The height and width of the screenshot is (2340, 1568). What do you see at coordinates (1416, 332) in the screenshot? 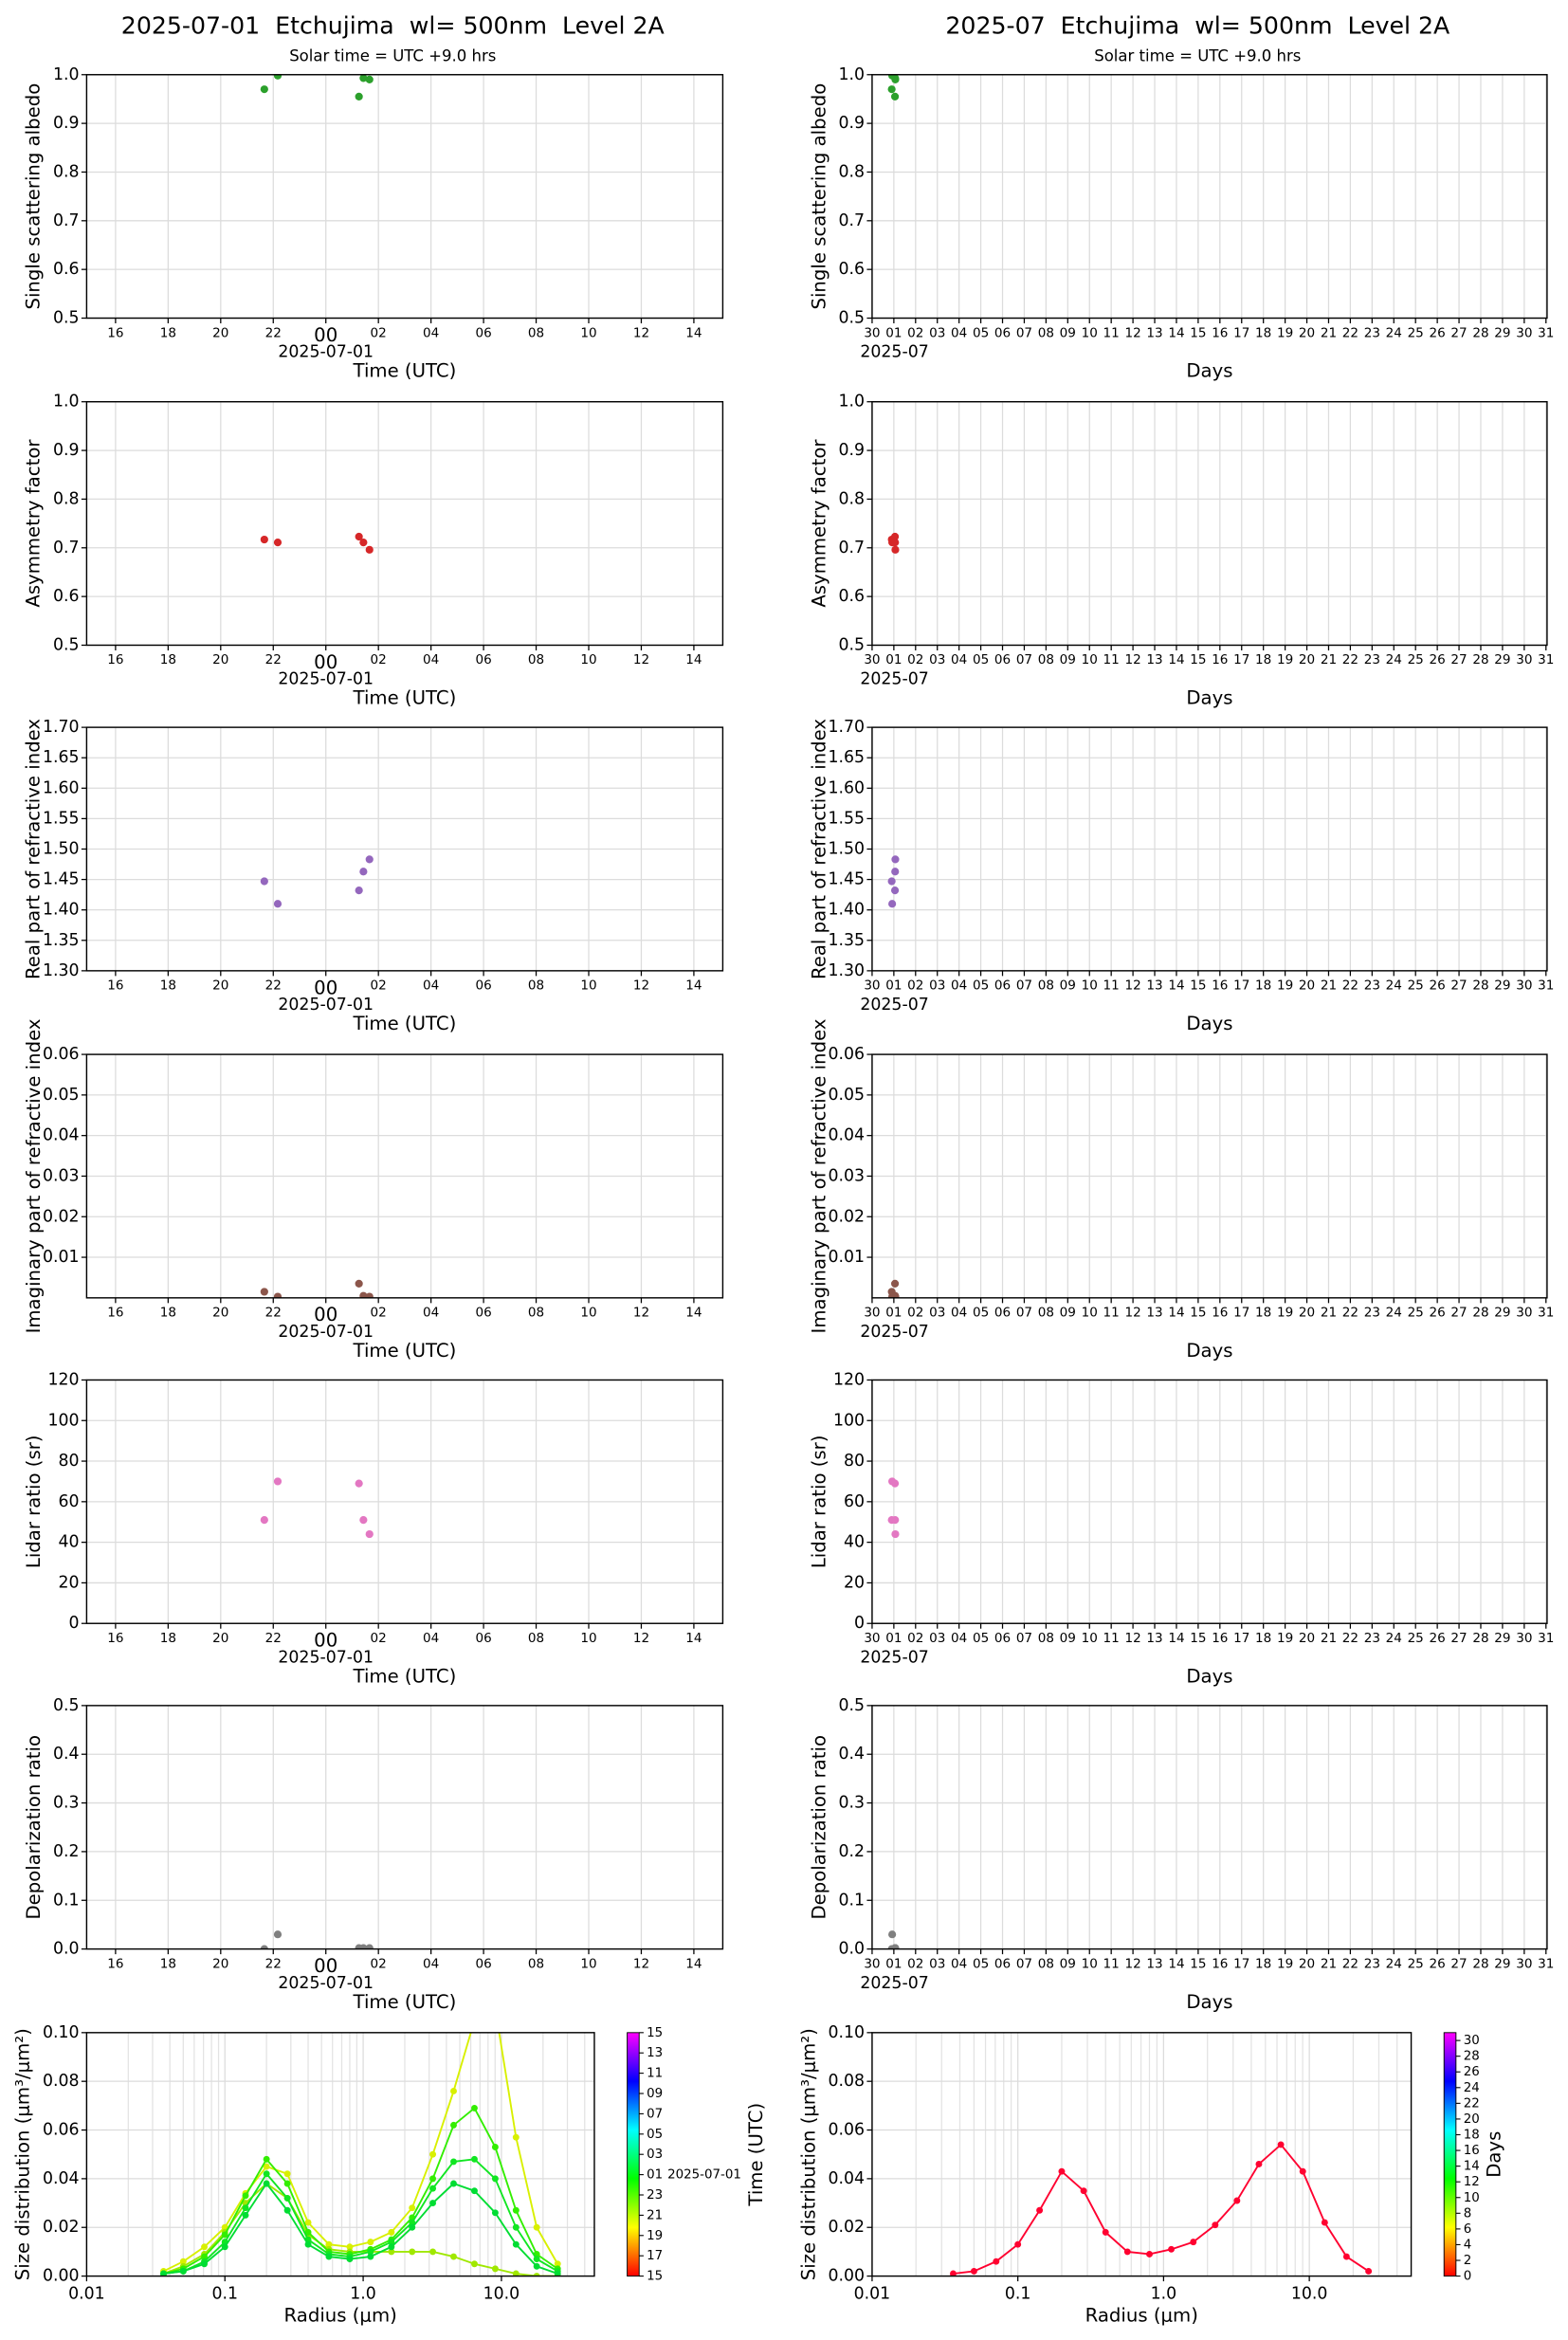
I see `x-tick-label: 25` at bounding box center [1416, 332].